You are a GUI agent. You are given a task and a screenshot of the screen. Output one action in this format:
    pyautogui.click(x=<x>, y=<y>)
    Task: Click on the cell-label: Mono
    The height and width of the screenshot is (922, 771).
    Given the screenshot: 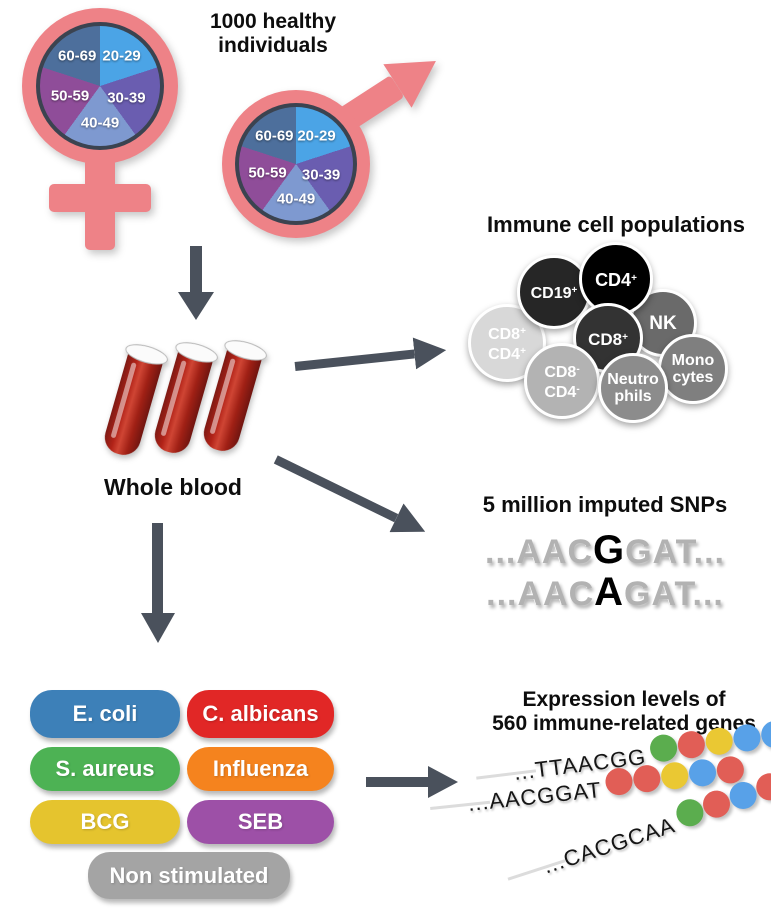 What is the action you would take?
    pyautogui.click(x=693, y=360)
    